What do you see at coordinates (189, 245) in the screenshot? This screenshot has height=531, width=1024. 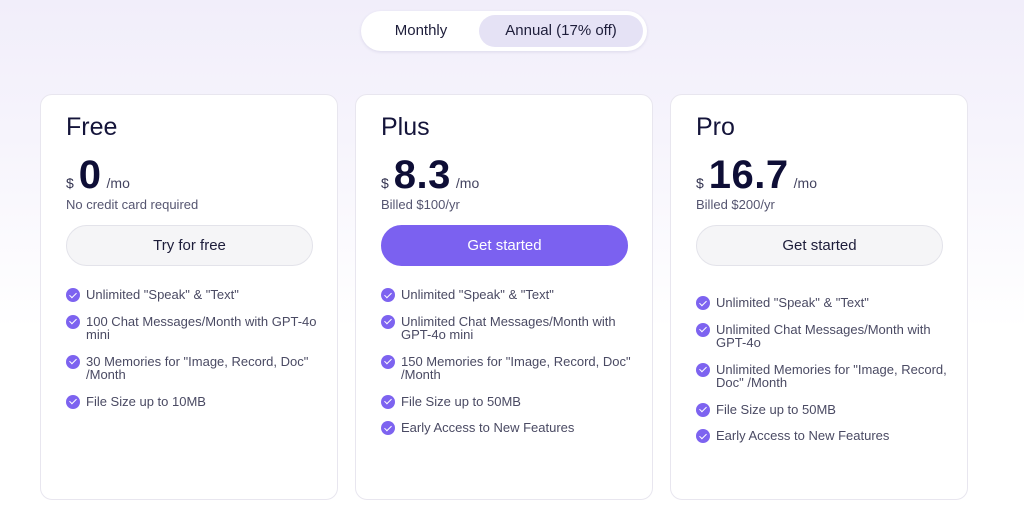 I see `try-for-free-button: Try for free` at bounding box center [189, 245].